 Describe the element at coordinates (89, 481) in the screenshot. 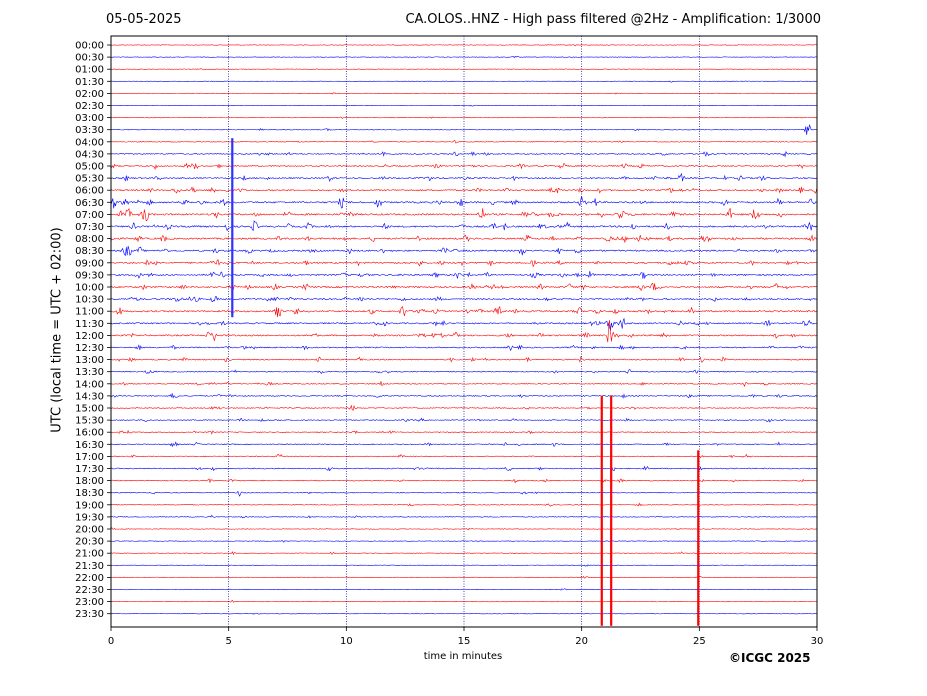

I see `y-tick-label: 18:00` at that location.